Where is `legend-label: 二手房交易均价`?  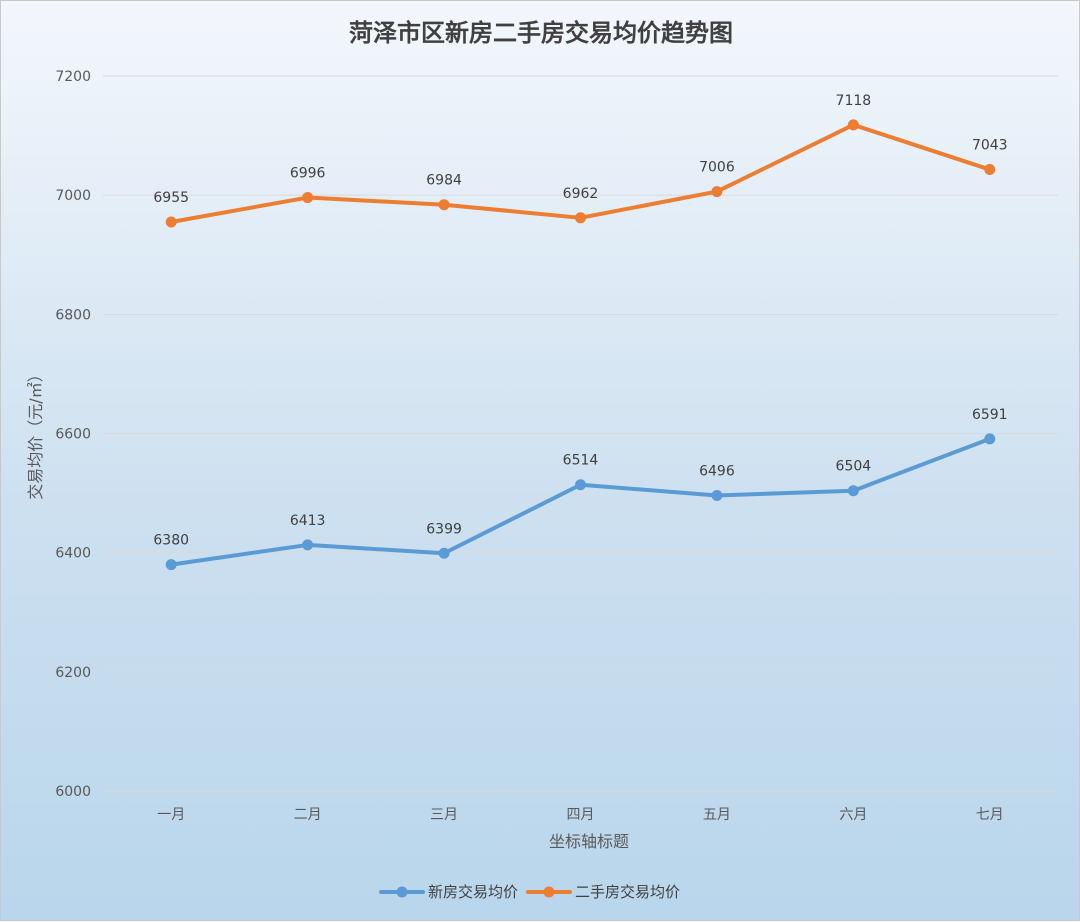 legend-label: 二手房交易均价 is located at coordinates (627, 892).